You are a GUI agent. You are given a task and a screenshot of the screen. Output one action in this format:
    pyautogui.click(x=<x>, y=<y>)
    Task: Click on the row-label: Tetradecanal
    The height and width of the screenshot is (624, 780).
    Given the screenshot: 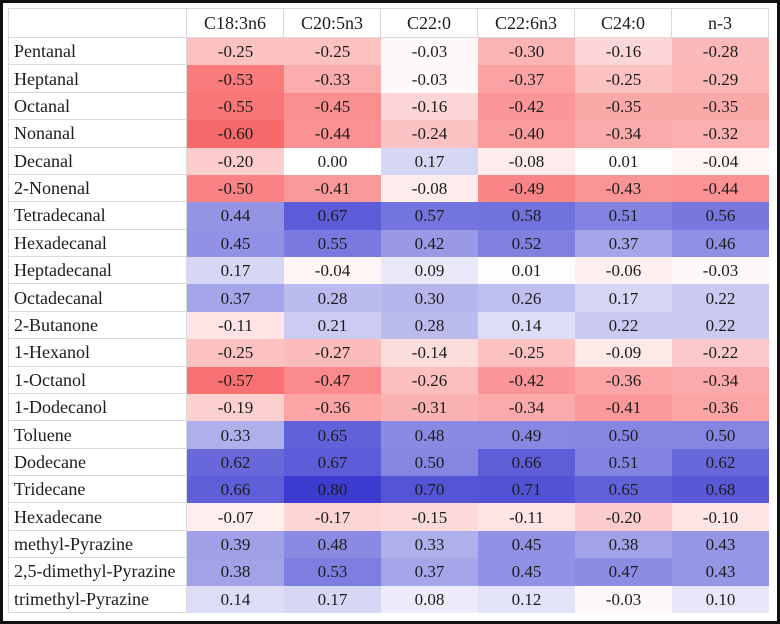 What is the action you would take?
    pyautogui.click(x=98, y=216)
    